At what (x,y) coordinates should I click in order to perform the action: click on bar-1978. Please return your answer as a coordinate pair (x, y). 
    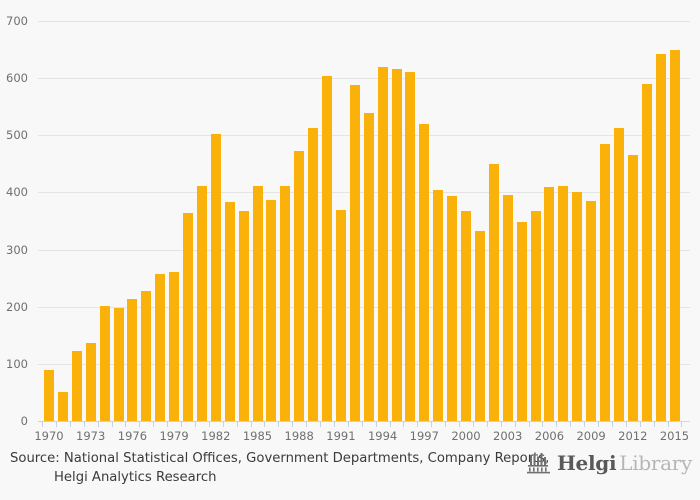
    Looking at the image, I should click on (160, 347).